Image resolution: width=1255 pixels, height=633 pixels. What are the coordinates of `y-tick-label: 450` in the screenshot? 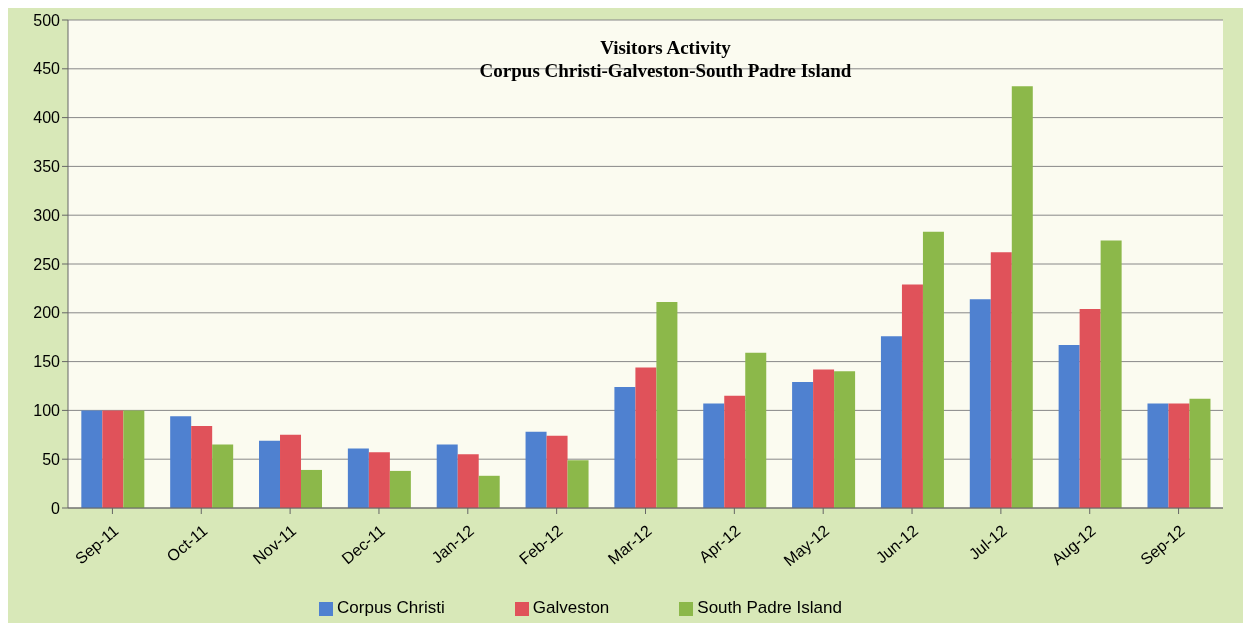 It's located at (47, 69).